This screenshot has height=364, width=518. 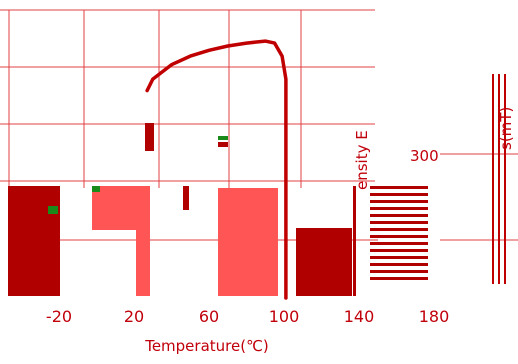 I want to click on x-tick-label: 180, so click(x=434, y=316).